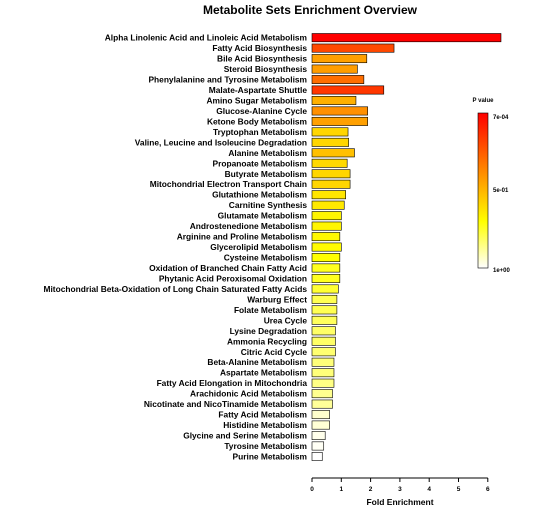 The width and height of the screenshot is (542, 515). I want to click on x-ticks-group: 0 1 2 3 4 5 6, so click(400, 485).